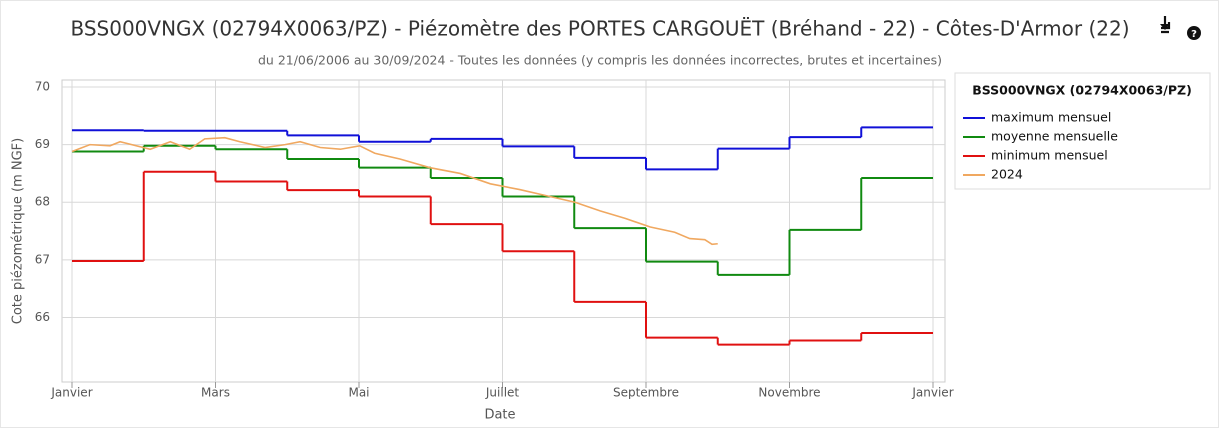 This screenshot has height=428, width=1219. I want to click on y-tick-label: 66, so click(42, 317).